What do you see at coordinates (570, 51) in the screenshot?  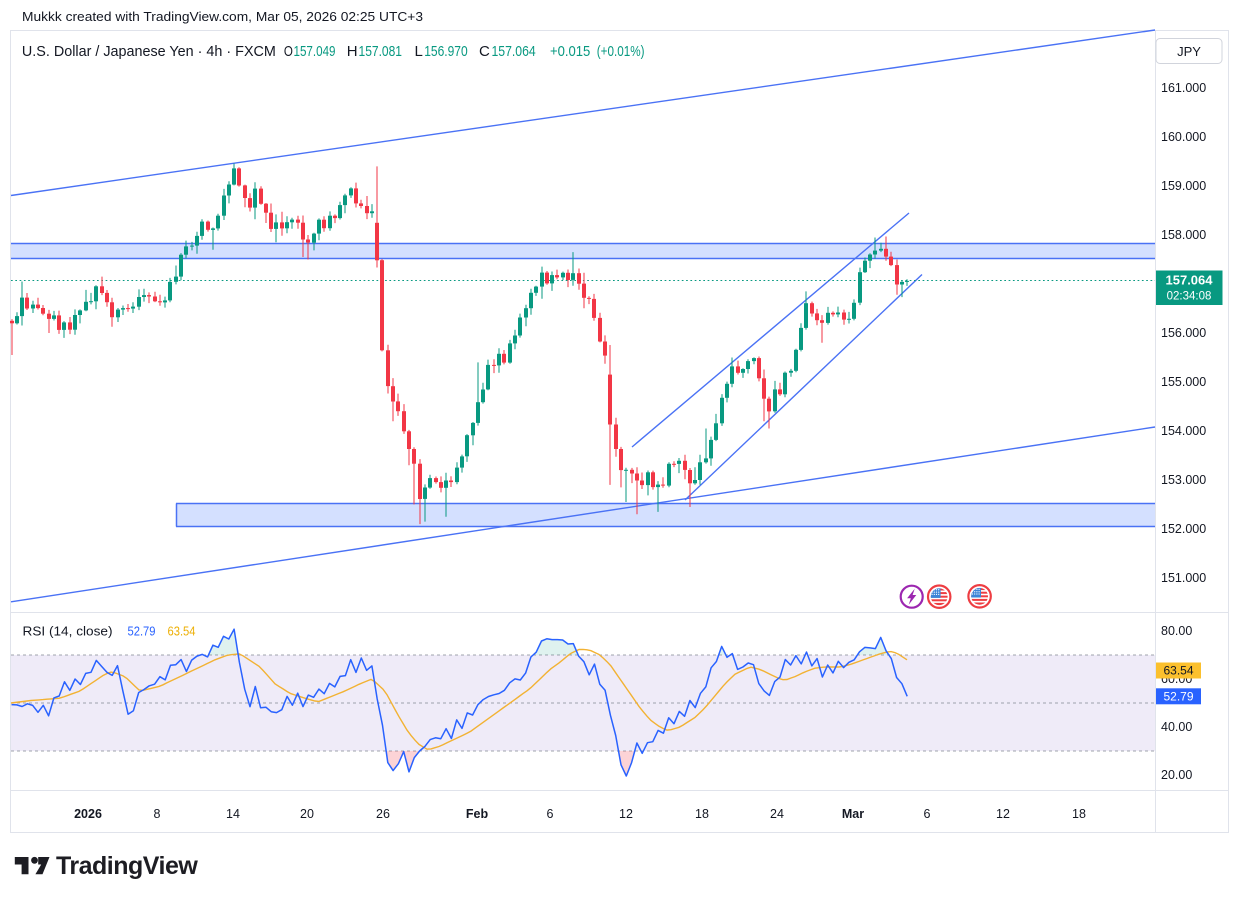 I see `svg-text: +0.015` at bounding box center [570, 51].